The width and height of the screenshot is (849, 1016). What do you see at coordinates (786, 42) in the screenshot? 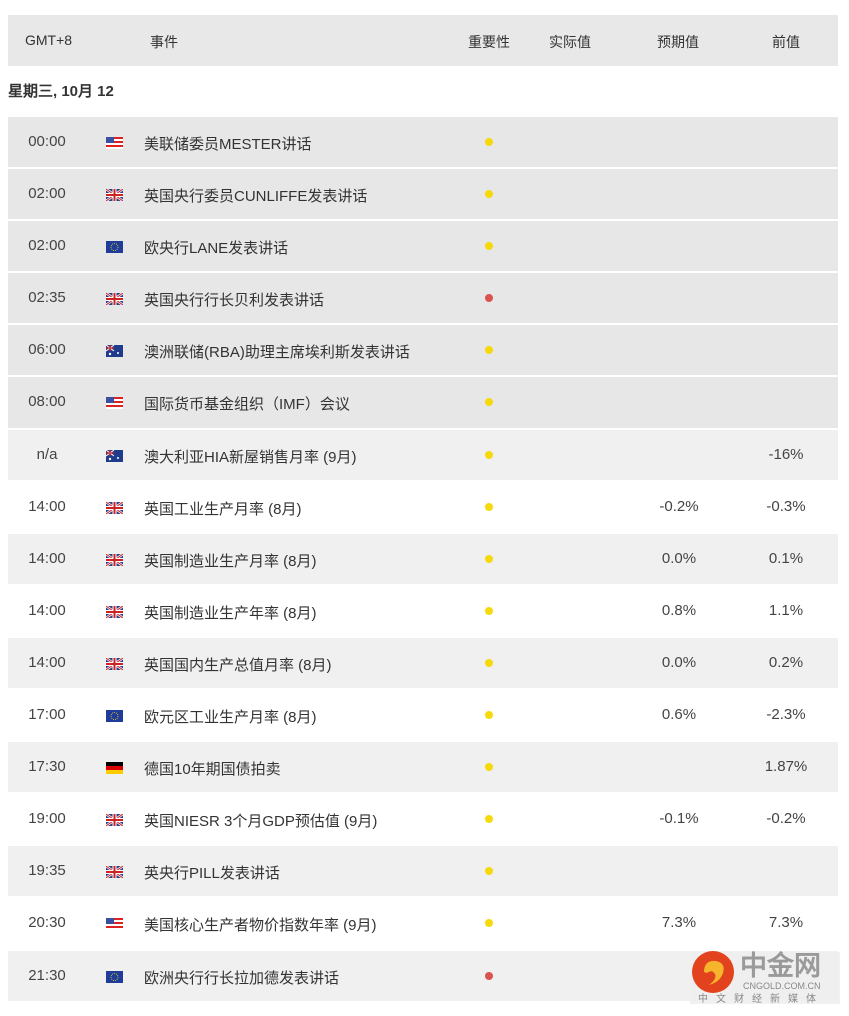
I see `header-previous: 前值` at bounding box center [786, 42].